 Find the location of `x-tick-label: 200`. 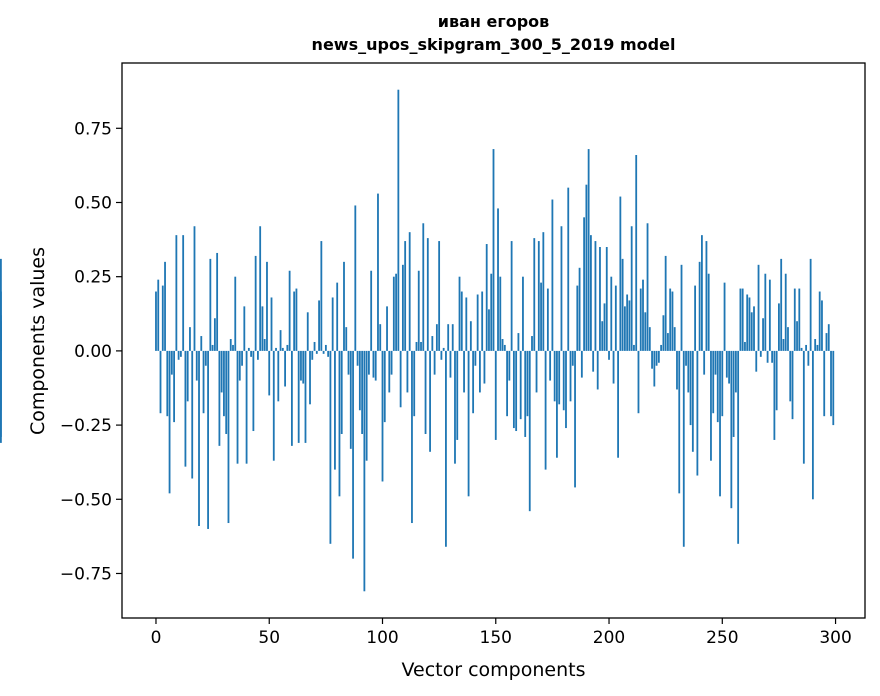

x-tick-label: 200 is located at coordinates (609, 638).